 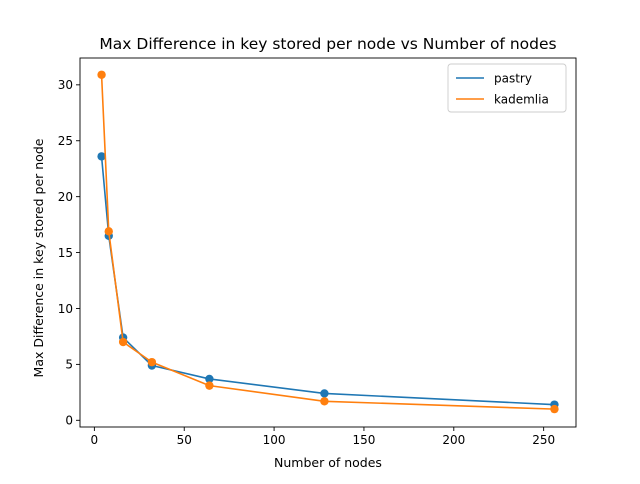 What do you see at coordinates (65, 253) in the screenshot?
I see `y-tick-label-3: 15` at bounding box center [65, 253].